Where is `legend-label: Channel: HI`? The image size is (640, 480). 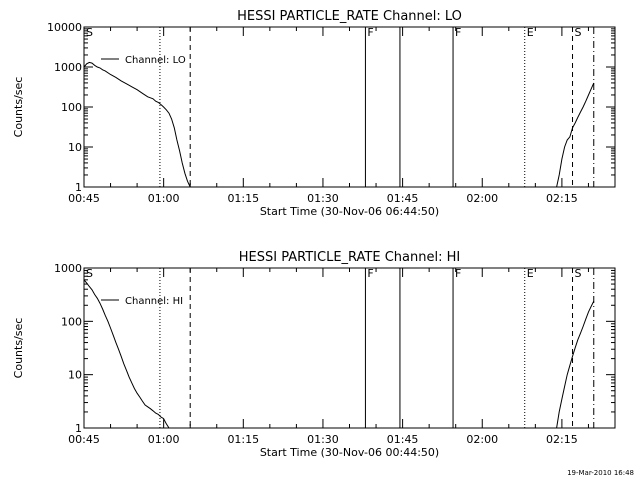 legend-label: Channel: HI is located at coordinates (154, 301).